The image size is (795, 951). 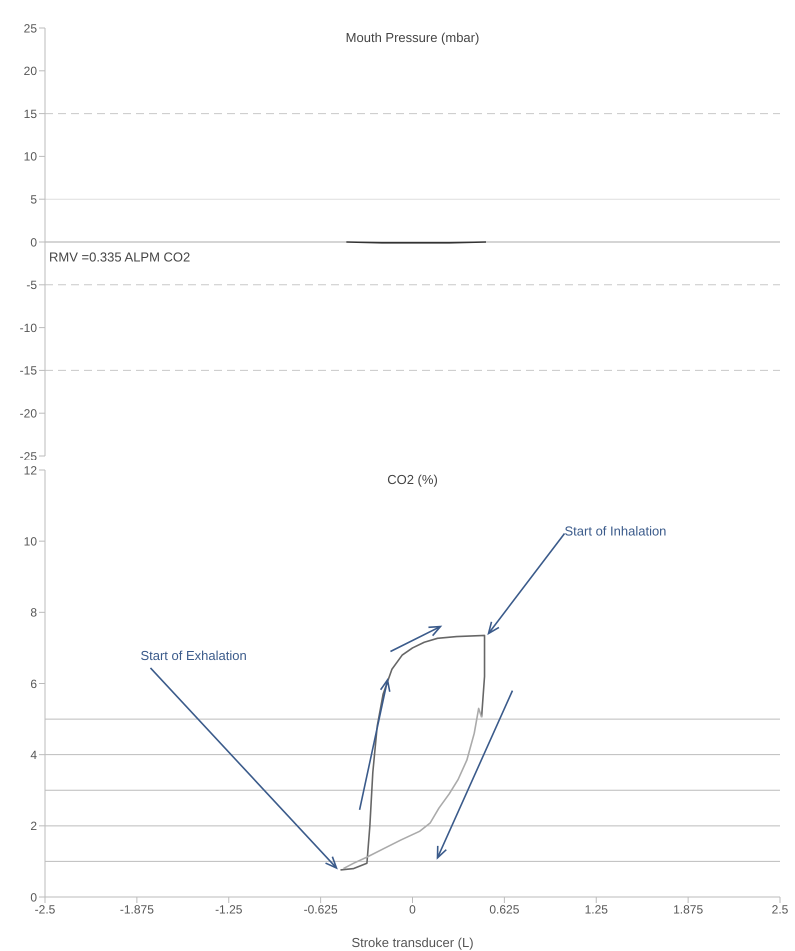 I want to click on x-tick-label: -1.25, so click(x=229, y=909).